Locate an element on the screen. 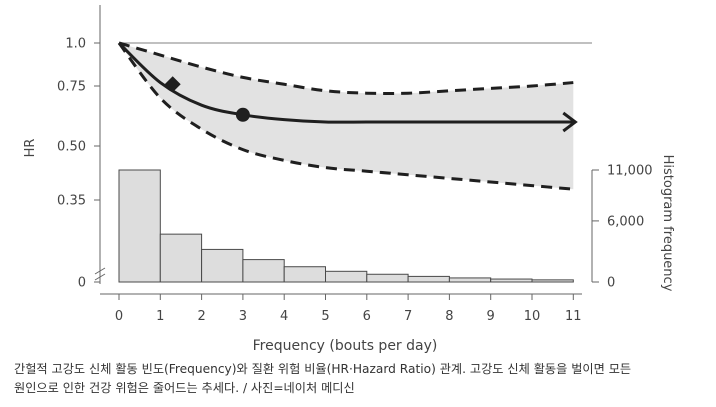  hr-line-path is located at coordinates (345, 82).